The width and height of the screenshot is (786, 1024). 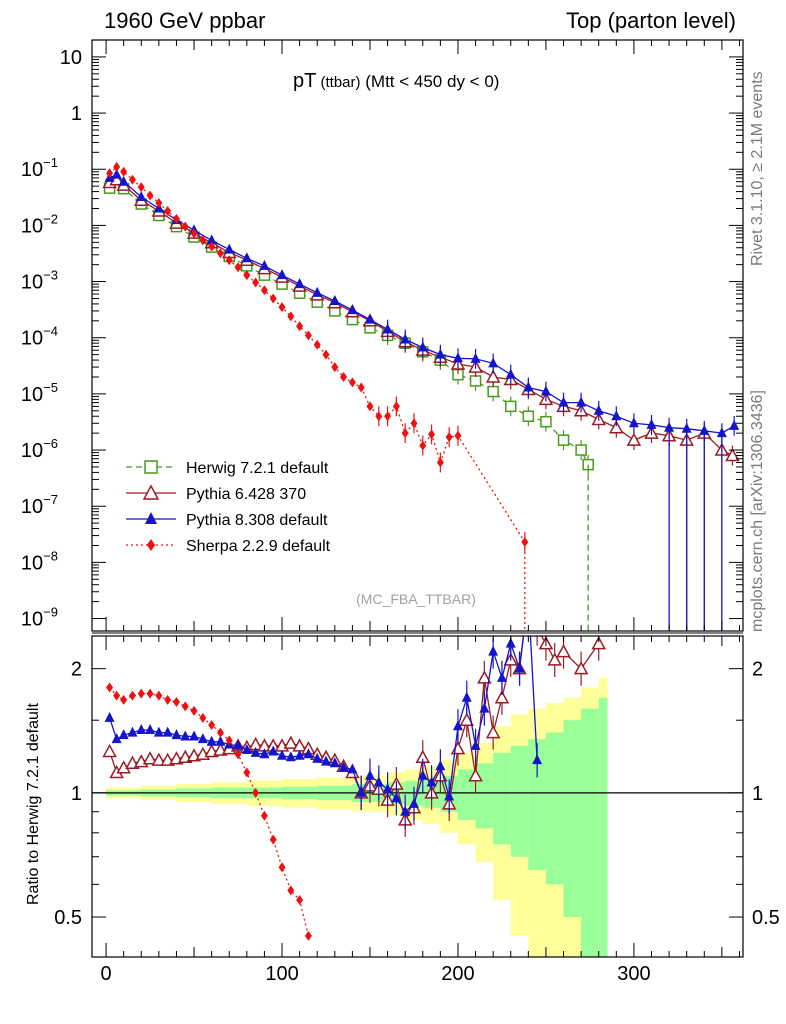 I want to click on legend-pythia8-label: Pythia 8.308 default, so click(x=257, y=520).